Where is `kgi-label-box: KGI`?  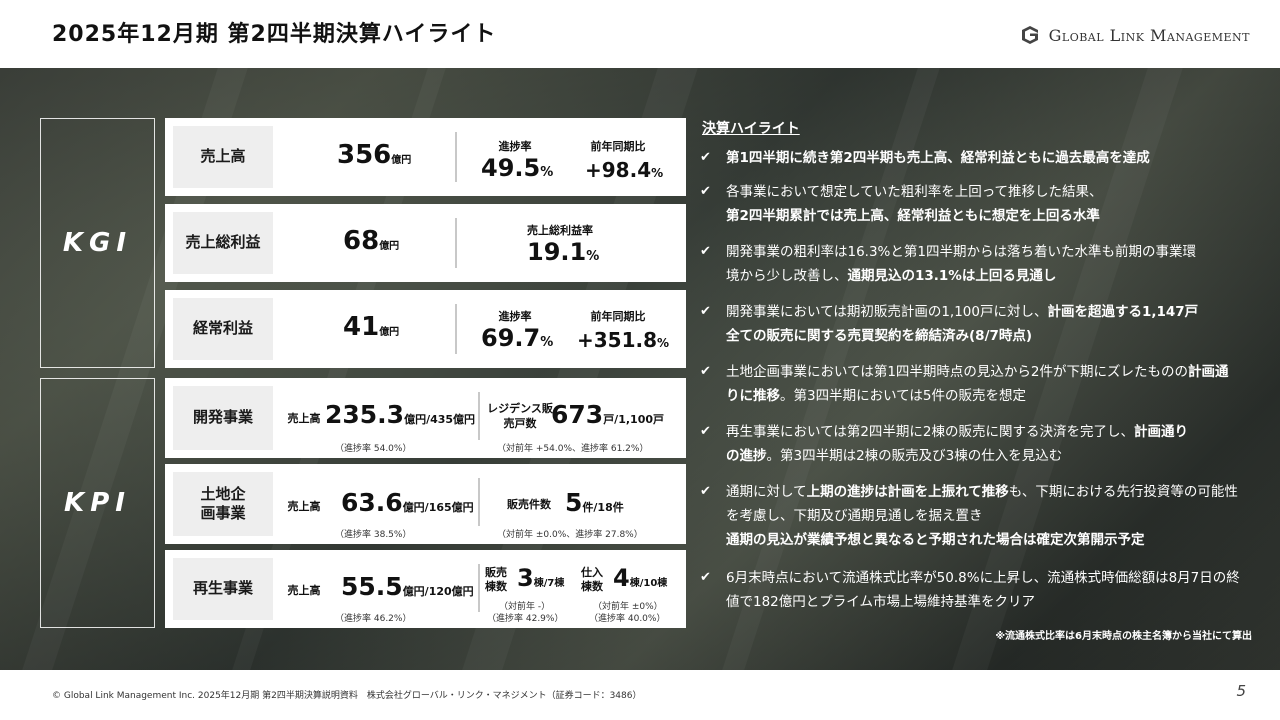 kgi-label-box: KGI is located at coordinates (97, 243).